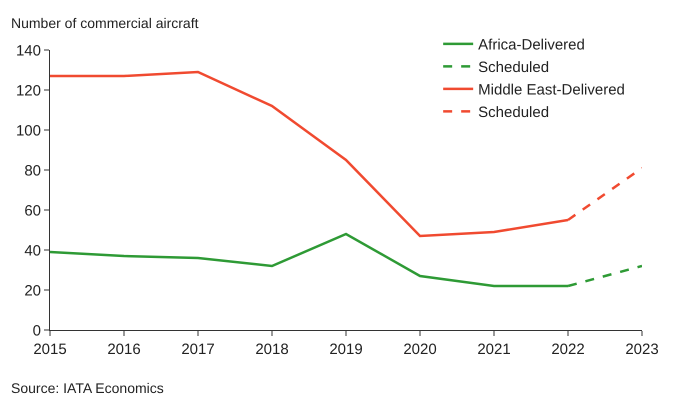 The height and width of the screenshot is (400, 677). I want to click on legend-label: Middle East-Delivered, so click(551, 90).